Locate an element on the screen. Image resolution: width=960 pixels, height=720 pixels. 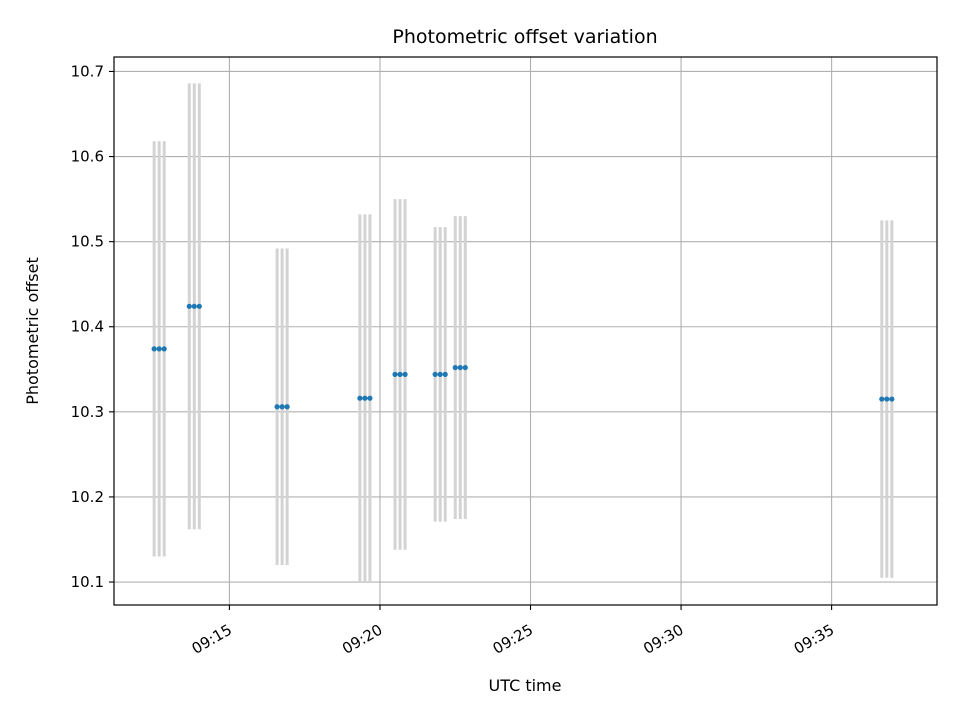
y-tick-label: 10.5 is located at coordinates (87, 242).